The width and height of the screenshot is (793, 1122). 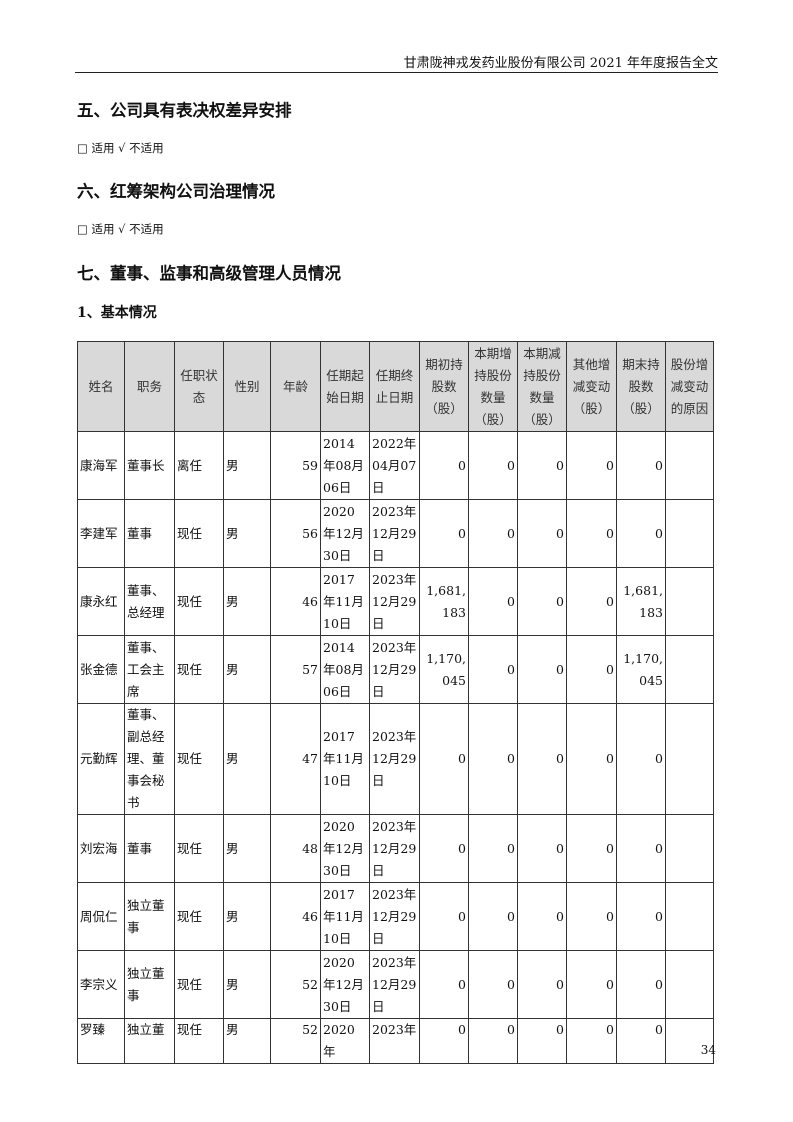 What do you see at coordinates (101, 916) in the screenshot?
I see `table-cell: 周侃仁` at bounding box center [101, 916].